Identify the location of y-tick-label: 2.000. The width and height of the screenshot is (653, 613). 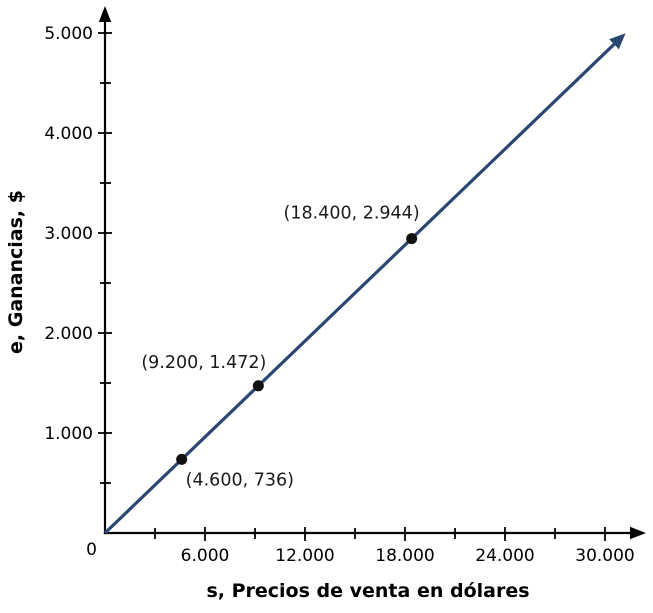
(68, 334).